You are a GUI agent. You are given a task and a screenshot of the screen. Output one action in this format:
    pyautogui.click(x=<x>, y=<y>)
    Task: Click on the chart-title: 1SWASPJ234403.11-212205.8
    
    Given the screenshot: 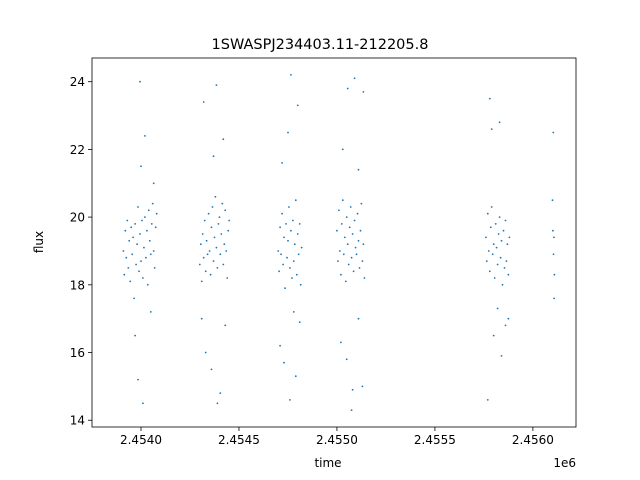 What is the action you would take?
    pyautogui.click(x=320, y=45)
    